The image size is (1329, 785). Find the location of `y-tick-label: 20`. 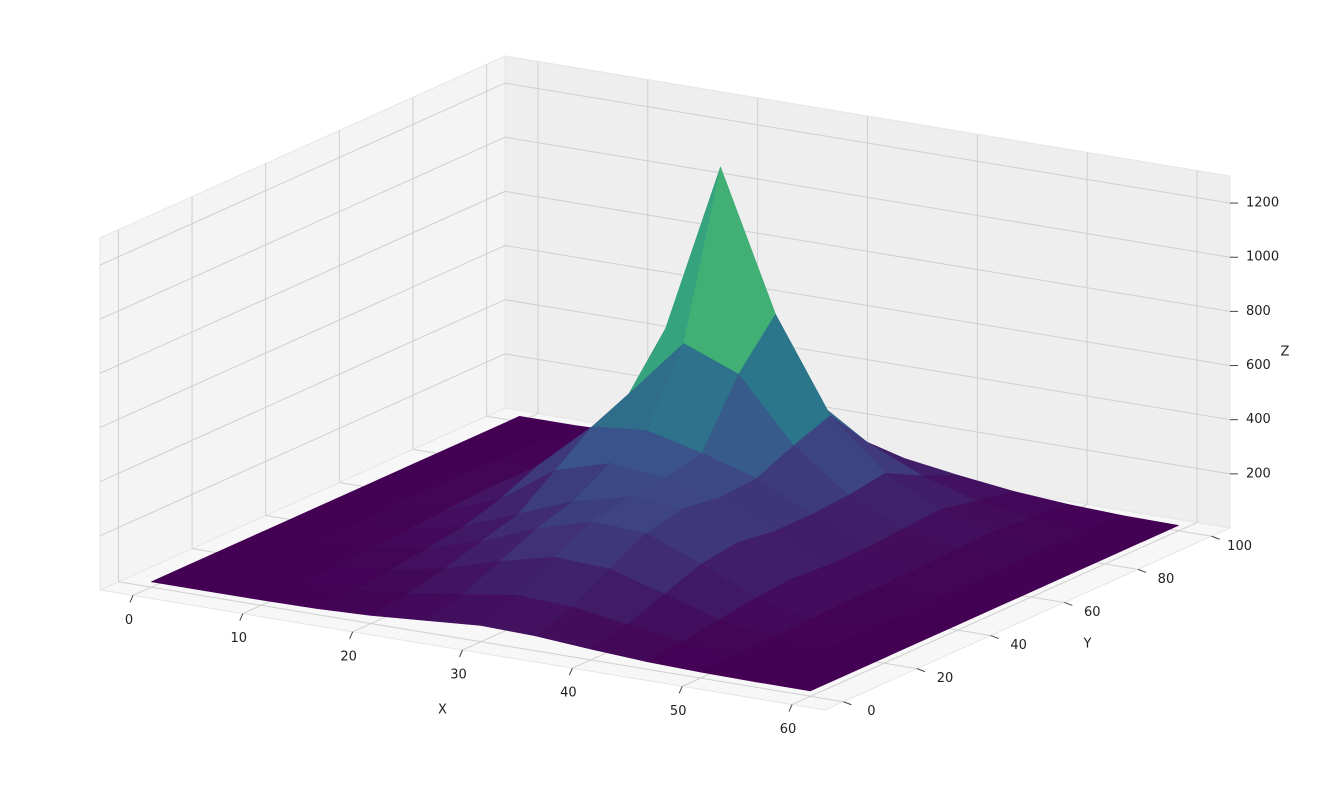

y-tick-label: 20 is located at coordinates (945, 678).